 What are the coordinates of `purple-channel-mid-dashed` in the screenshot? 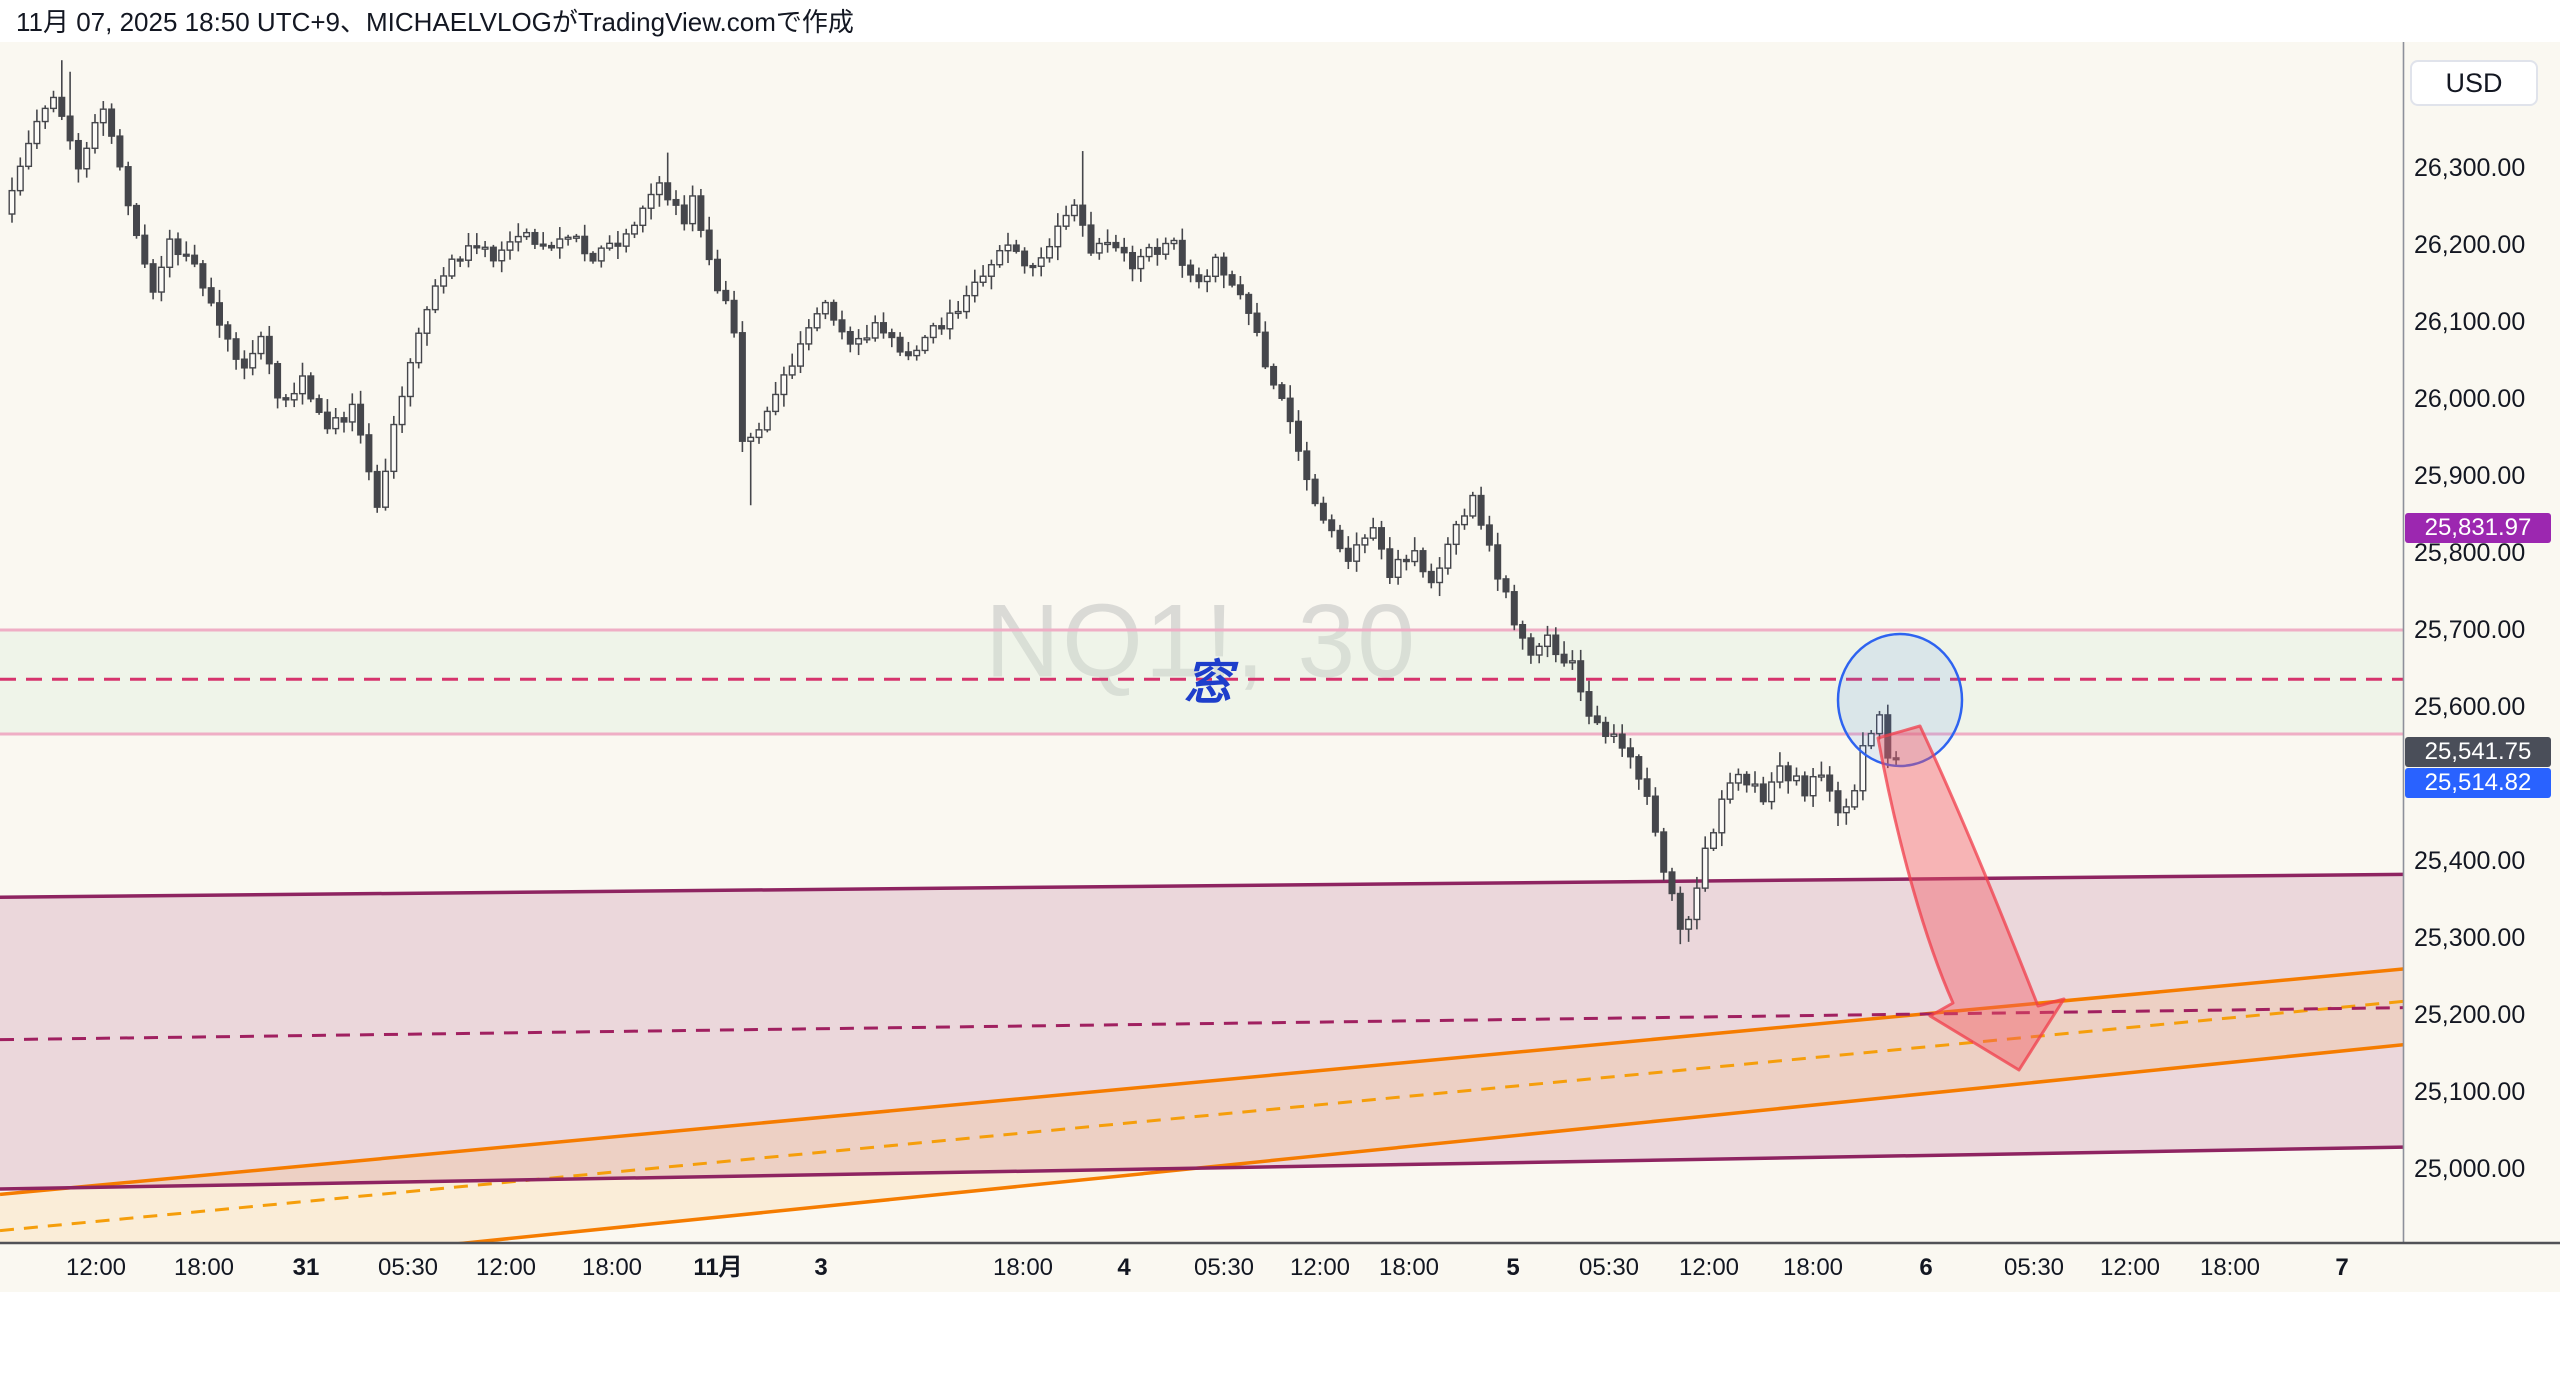 It's located at (1215, 1024).